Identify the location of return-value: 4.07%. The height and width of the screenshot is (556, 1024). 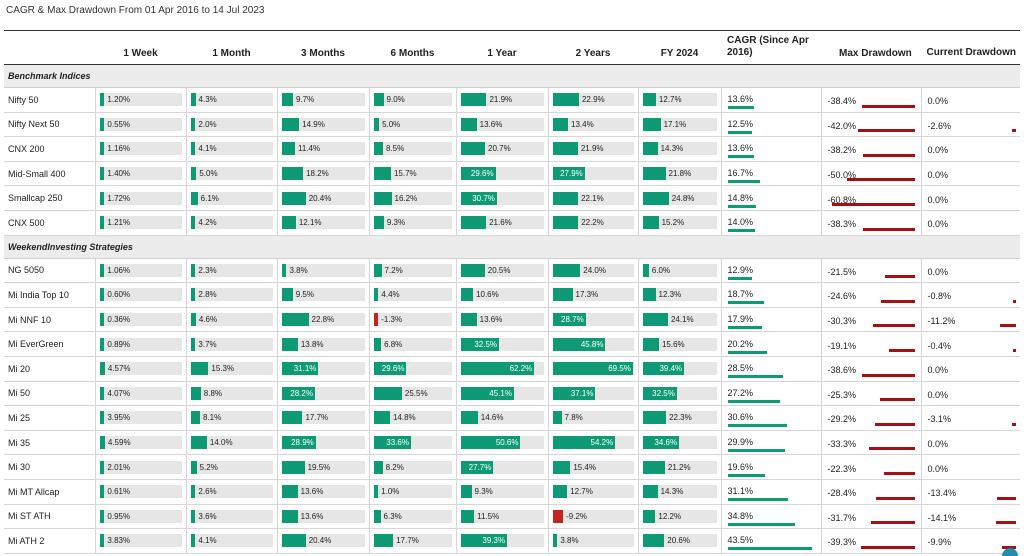
(119, 393).